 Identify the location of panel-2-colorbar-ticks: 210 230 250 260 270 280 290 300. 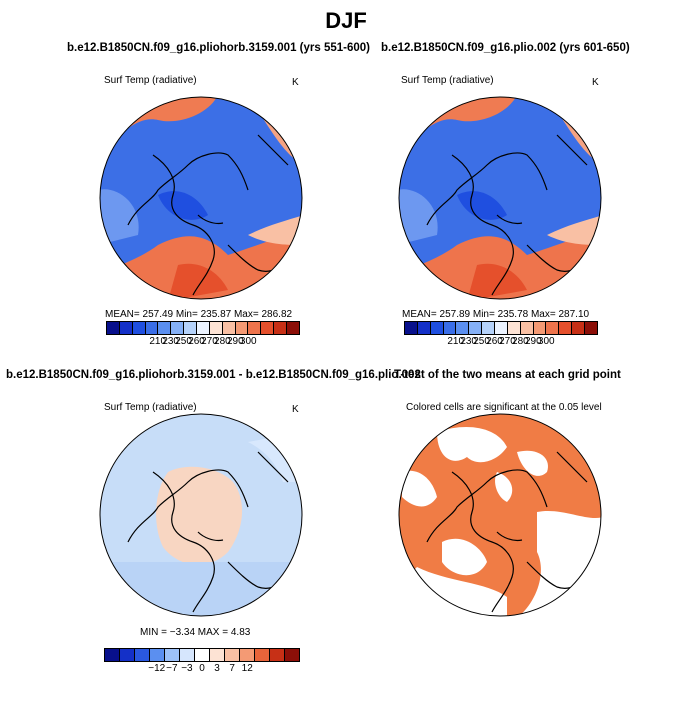
(501, 342).